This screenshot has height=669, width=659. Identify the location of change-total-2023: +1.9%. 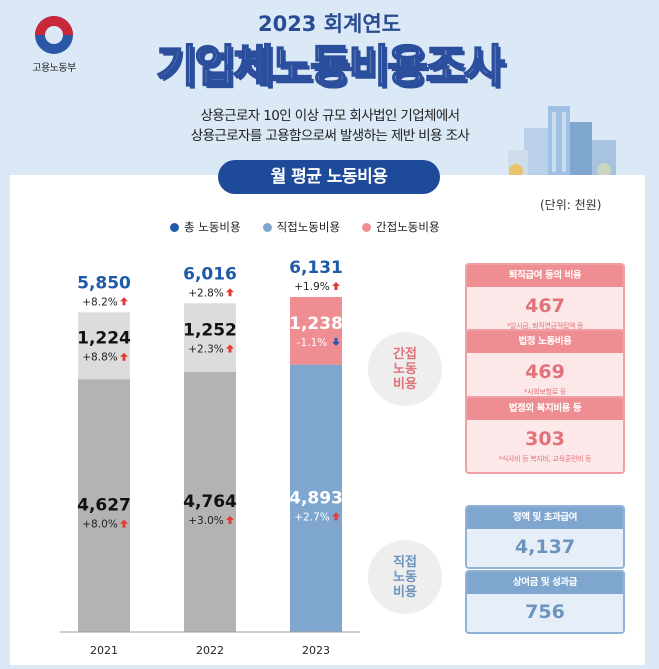
(311, 287).